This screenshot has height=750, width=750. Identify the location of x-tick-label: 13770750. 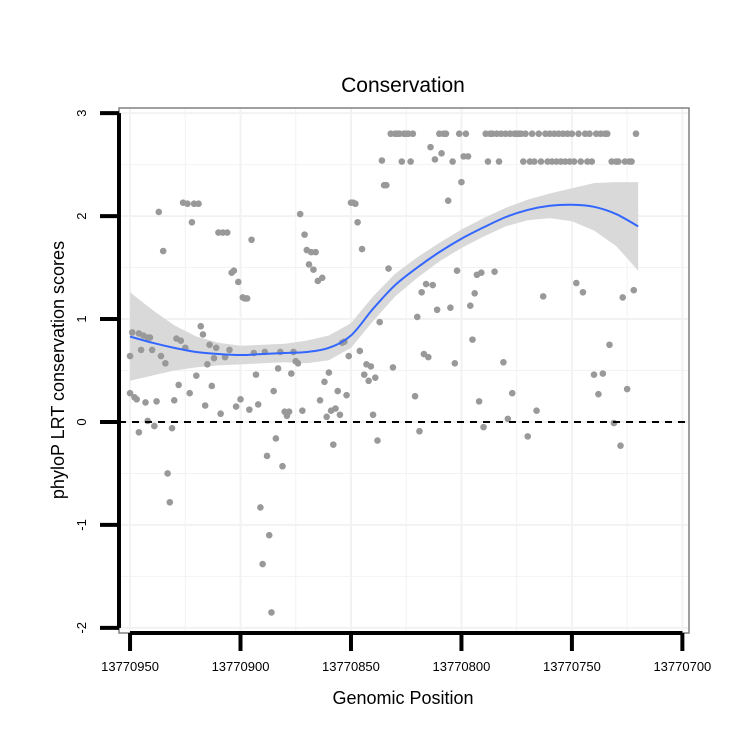
(572, 666).